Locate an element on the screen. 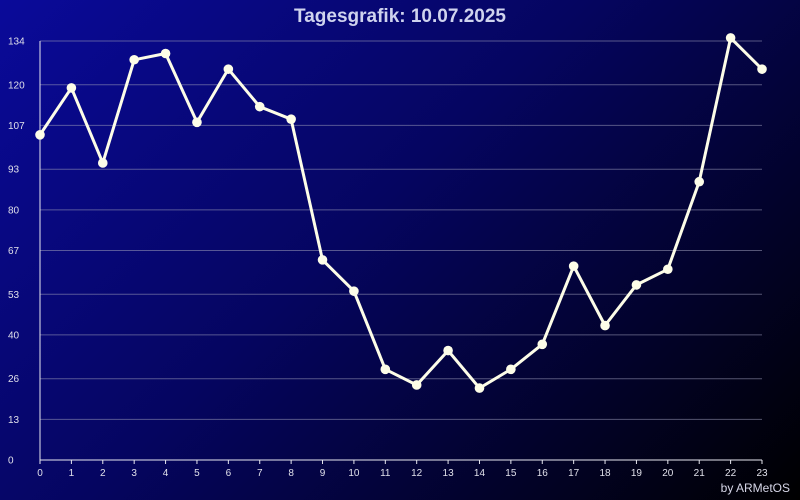  x-tick-label: 21 is located at coordinates (700, 473).